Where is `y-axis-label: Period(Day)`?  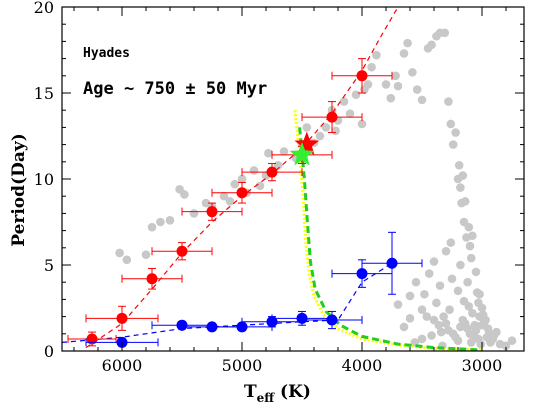 y-axis-label: Period(Day) is located at coordinates (19, 190).